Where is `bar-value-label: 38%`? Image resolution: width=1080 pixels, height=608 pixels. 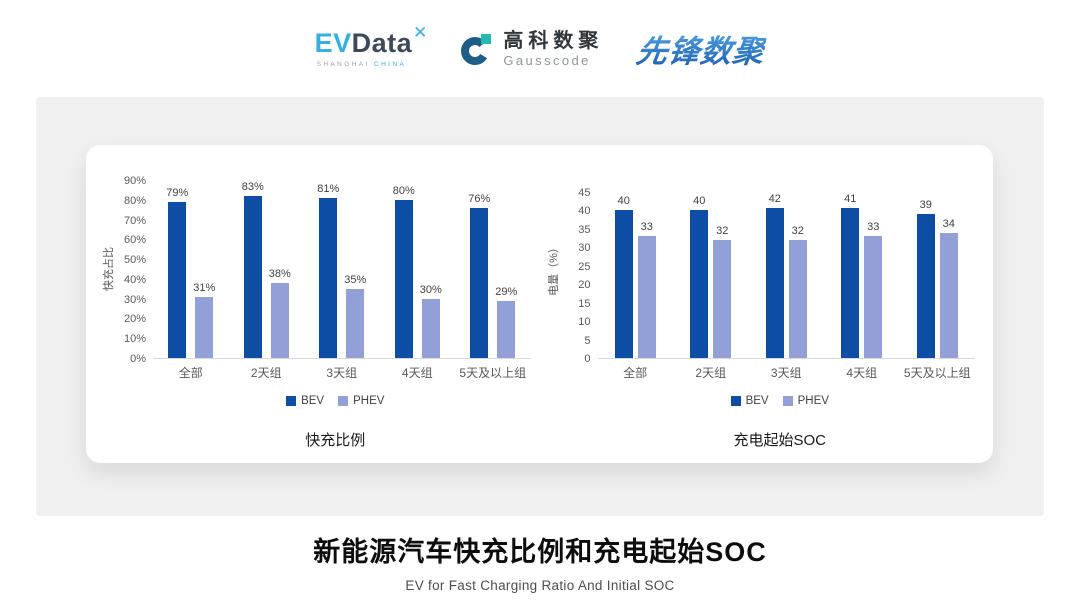
bar-value-label: 38% is located at coordinates (279, 274).